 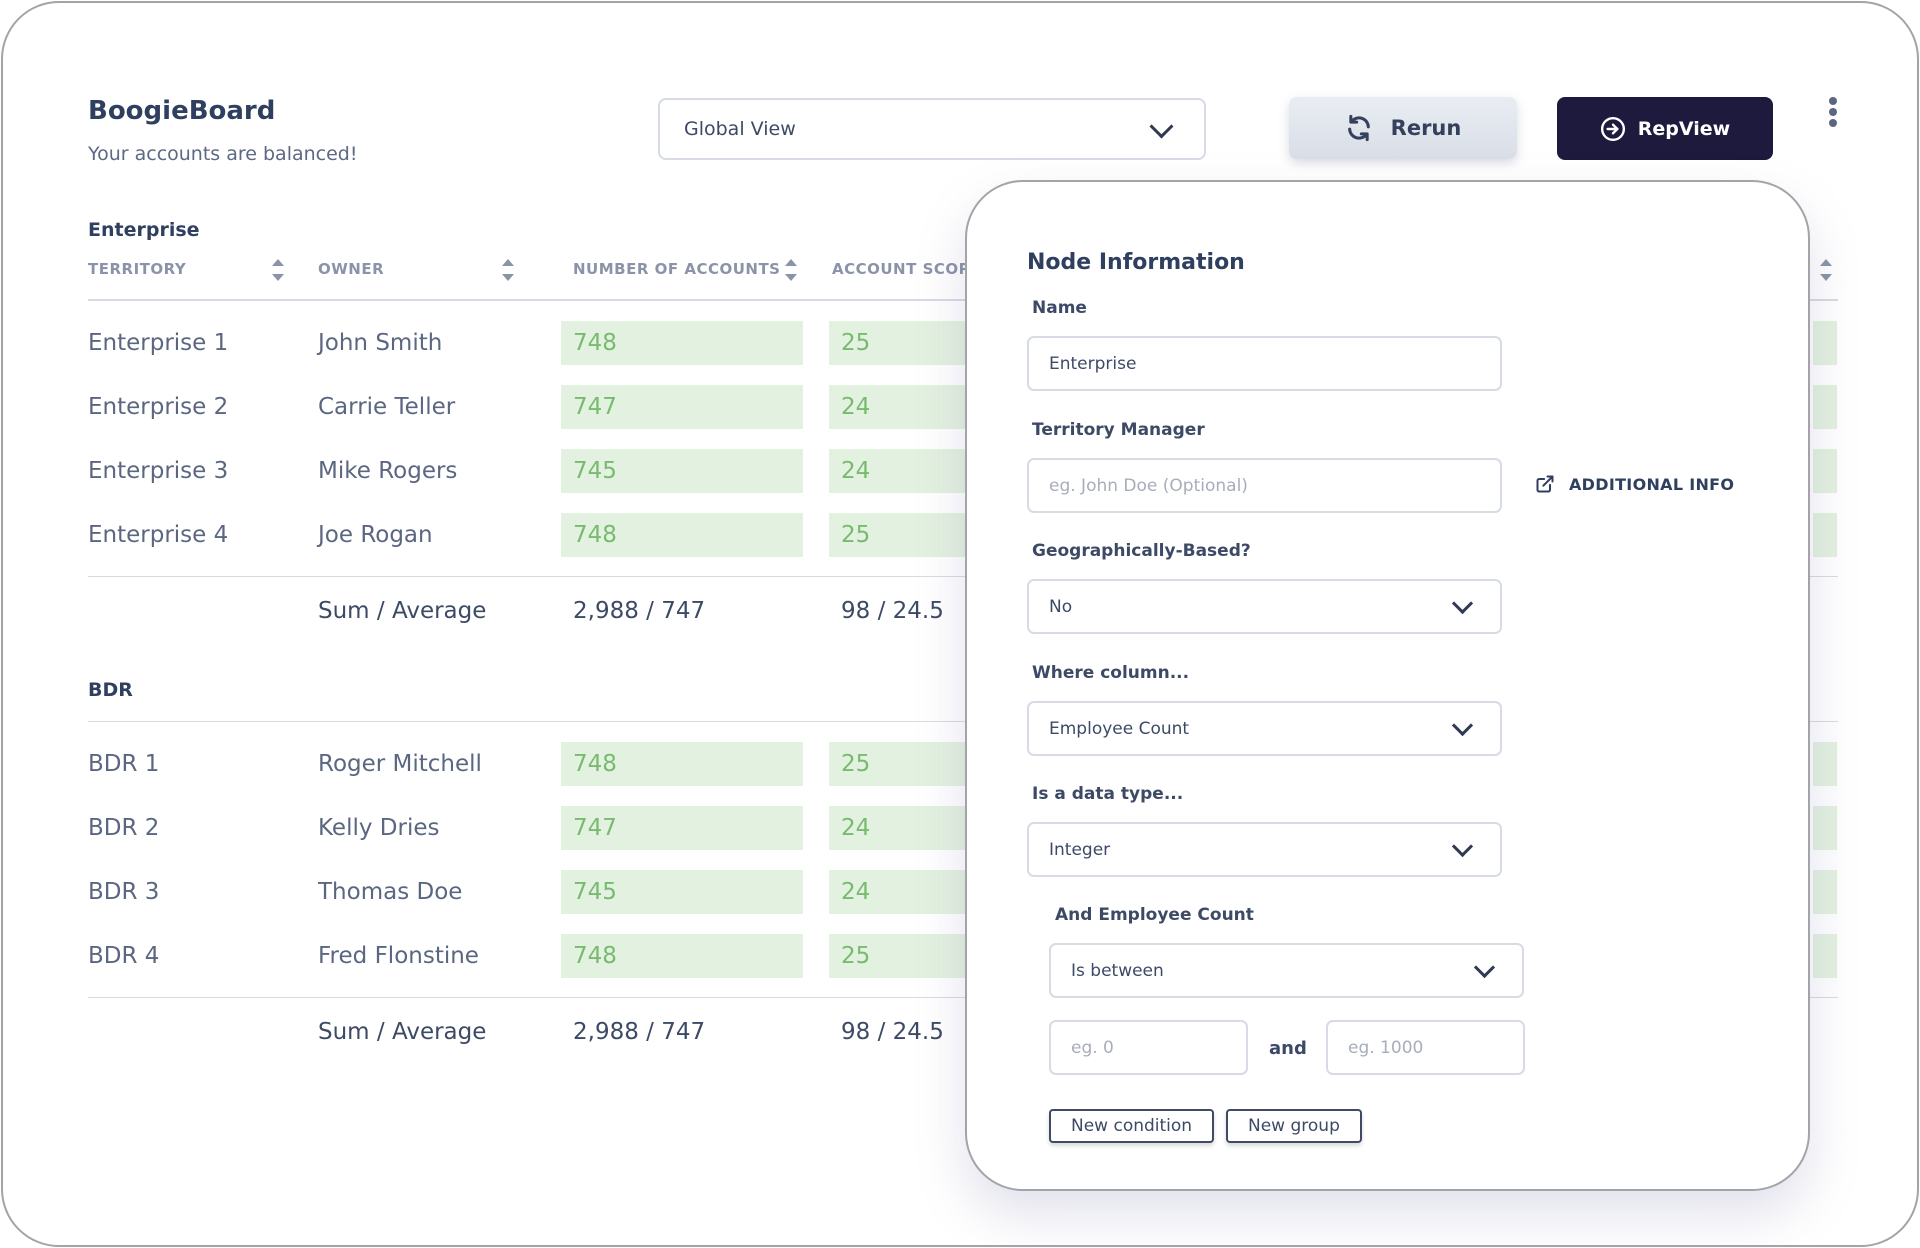 I want to click on condition-label: And Employee Count, so click(x=1154, y=915).